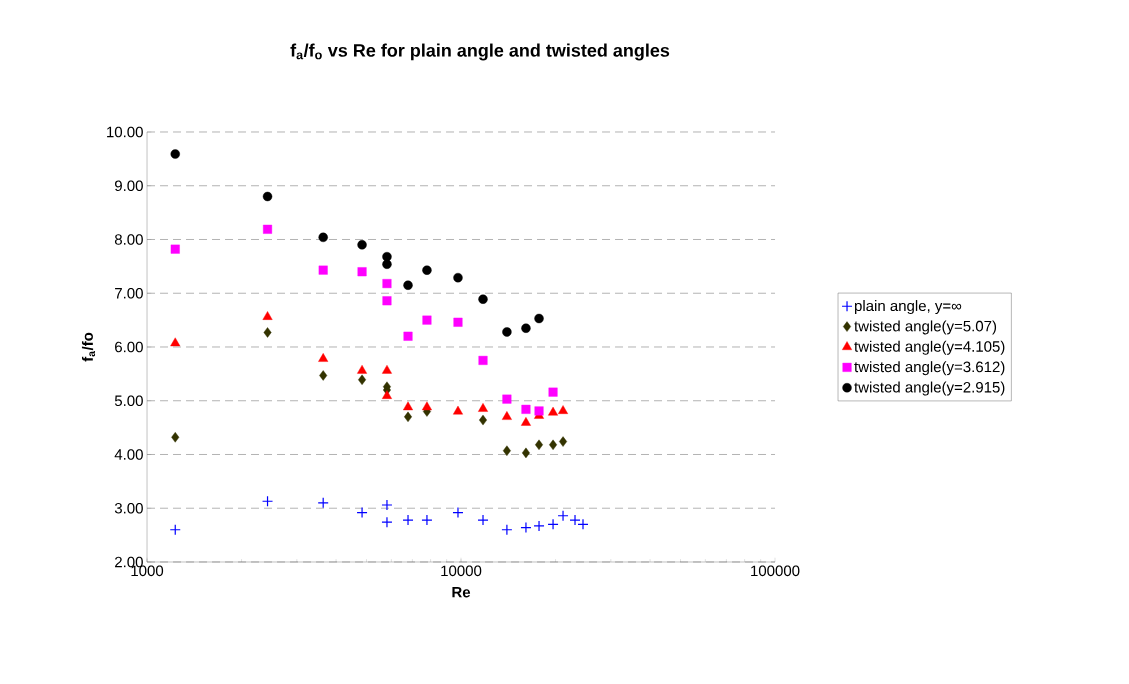  I want to click on y-tick-label: 7.00, so click(129, 293).